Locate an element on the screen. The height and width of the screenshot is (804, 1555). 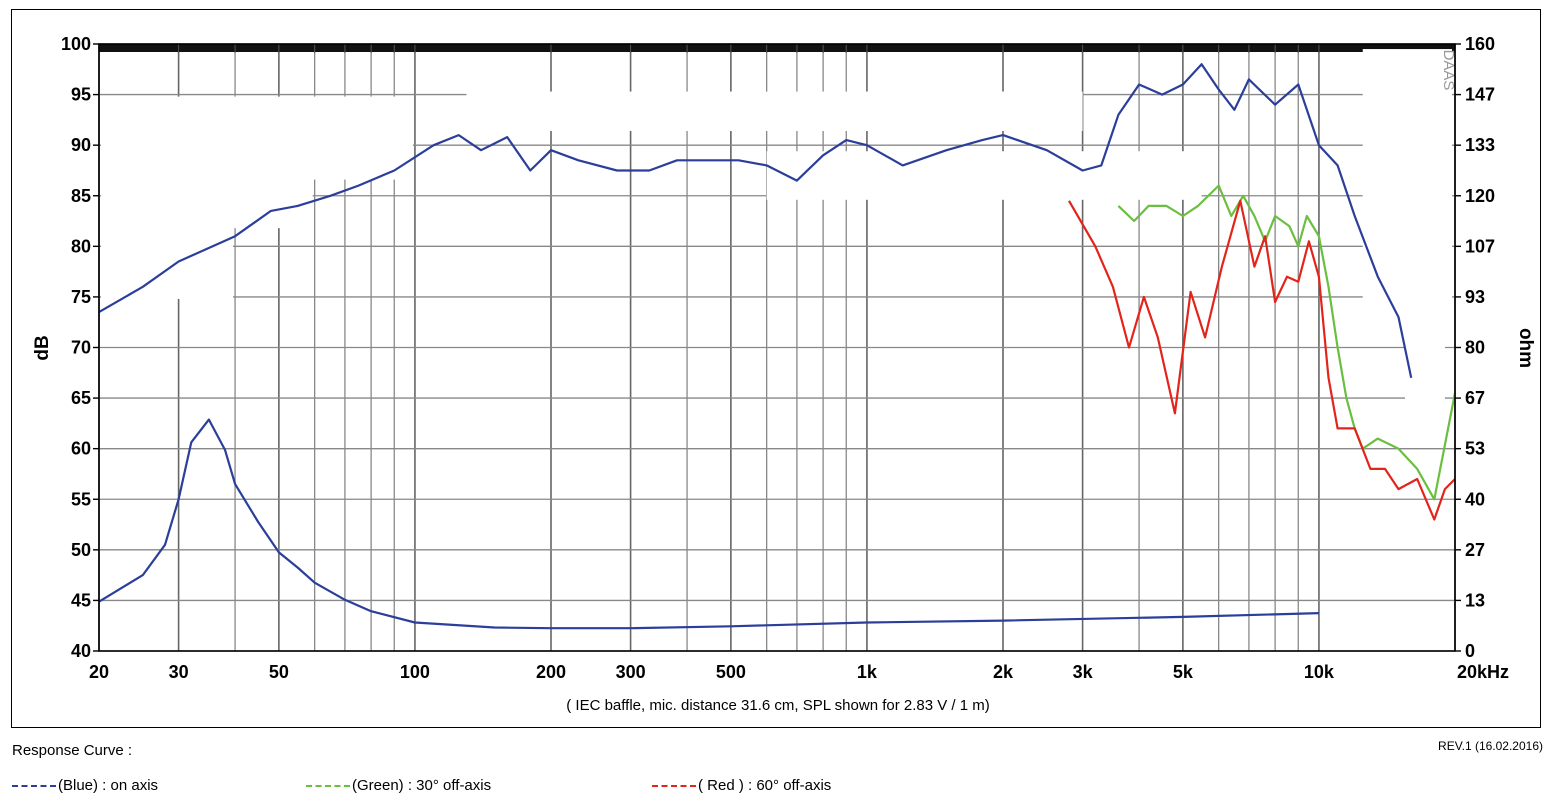
x-tick-label: 3k is located at coordinates (1083, 672).